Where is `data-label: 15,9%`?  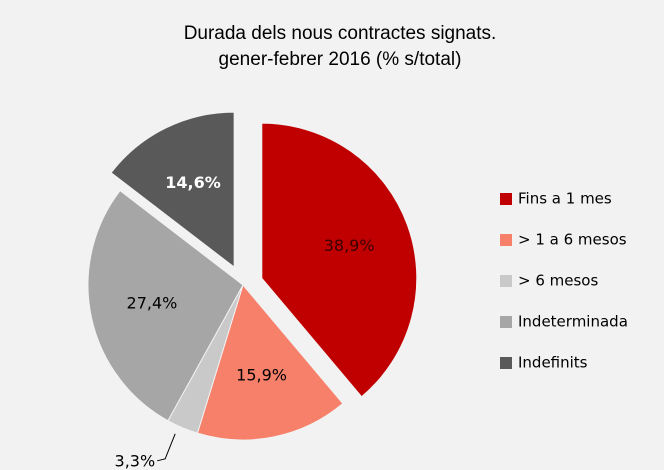 data-label: 15,9% is located at coordinates (261, 375).